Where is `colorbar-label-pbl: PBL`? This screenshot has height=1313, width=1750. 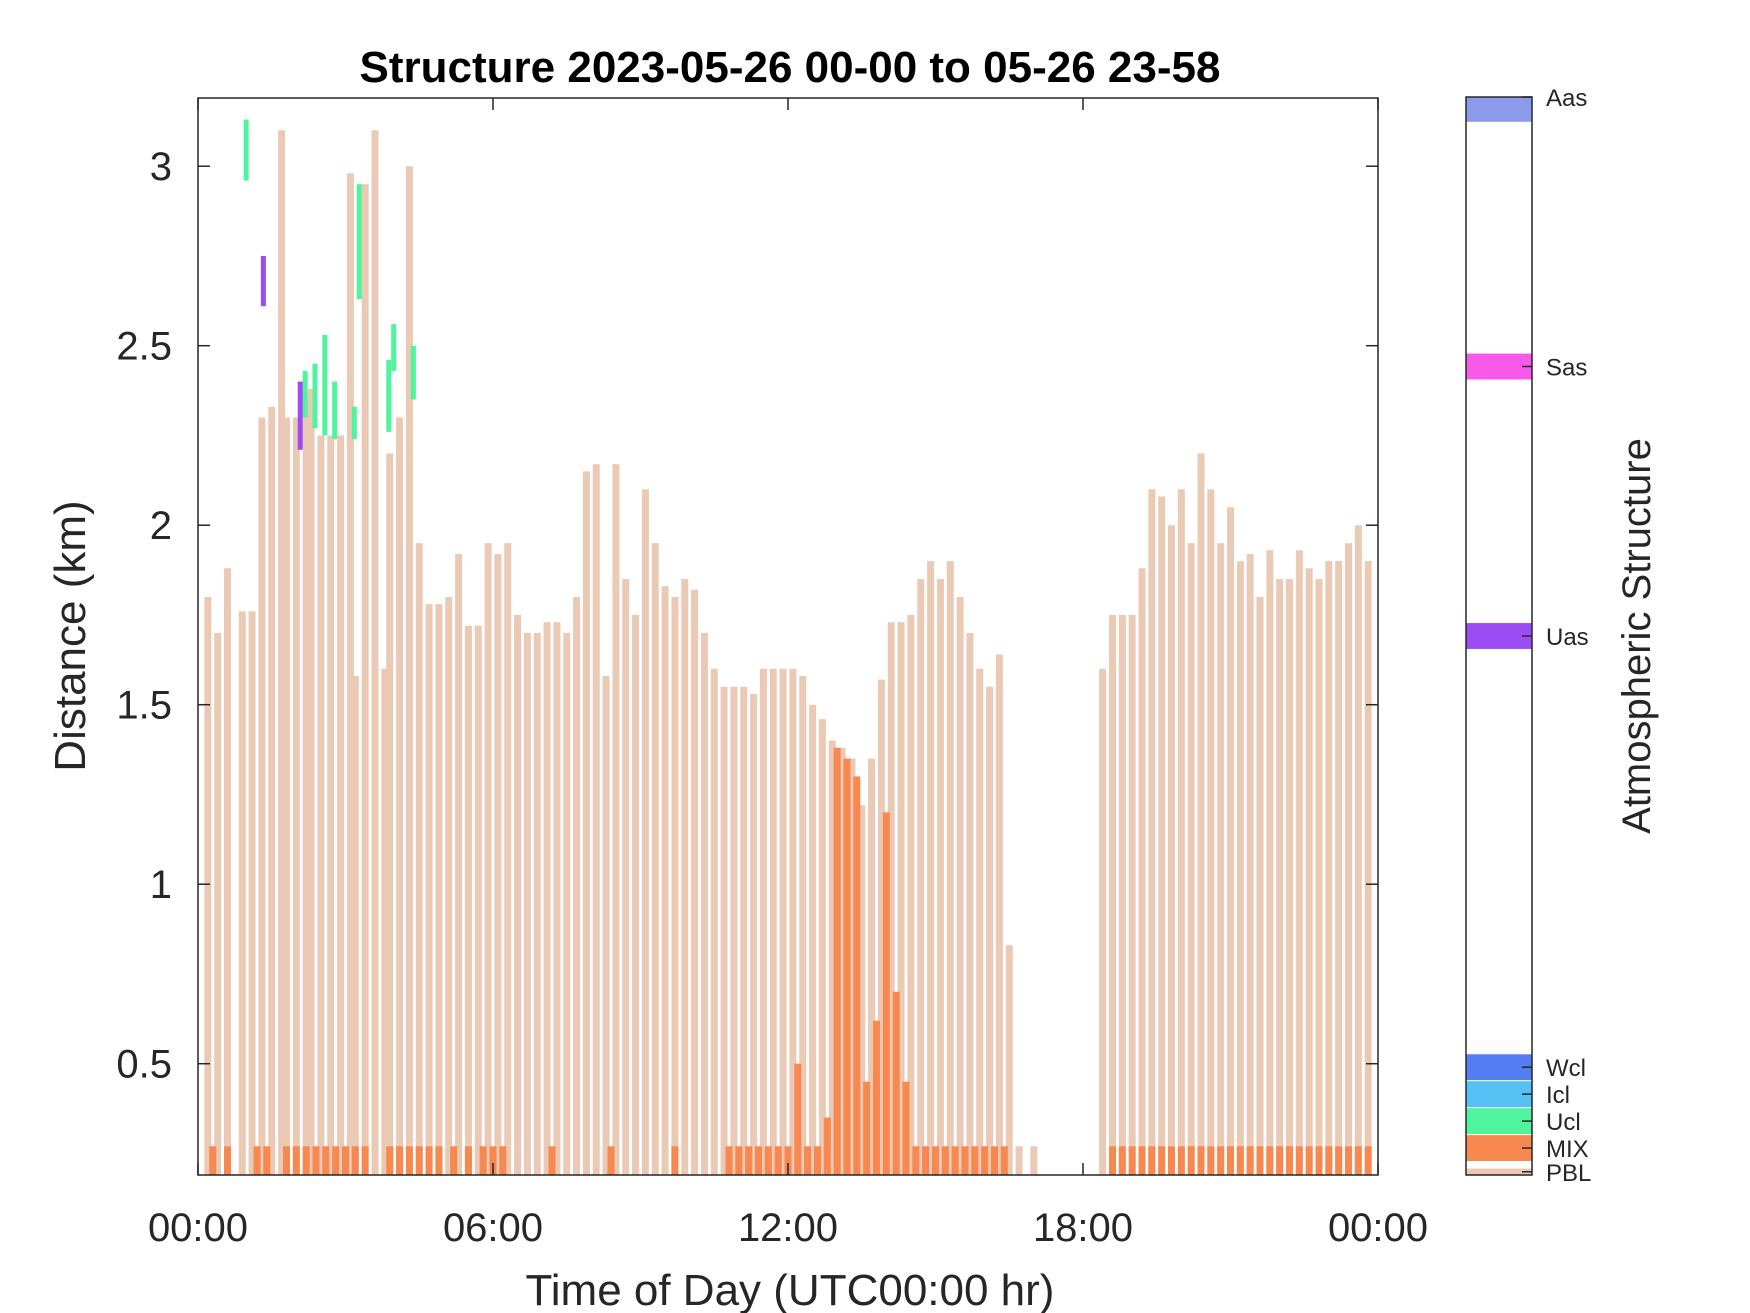 colorbar-label-pbl: PBL is located at coordinates (1568, 1173).